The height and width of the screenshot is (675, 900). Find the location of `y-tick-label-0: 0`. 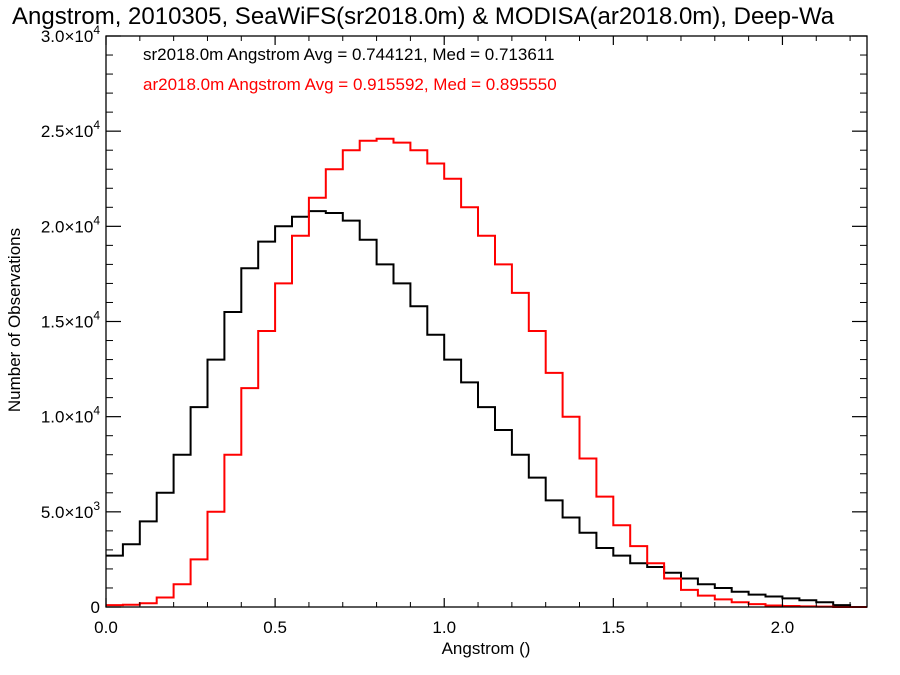

y-tick-label-0: 0 is located at coordinates (95, 607).